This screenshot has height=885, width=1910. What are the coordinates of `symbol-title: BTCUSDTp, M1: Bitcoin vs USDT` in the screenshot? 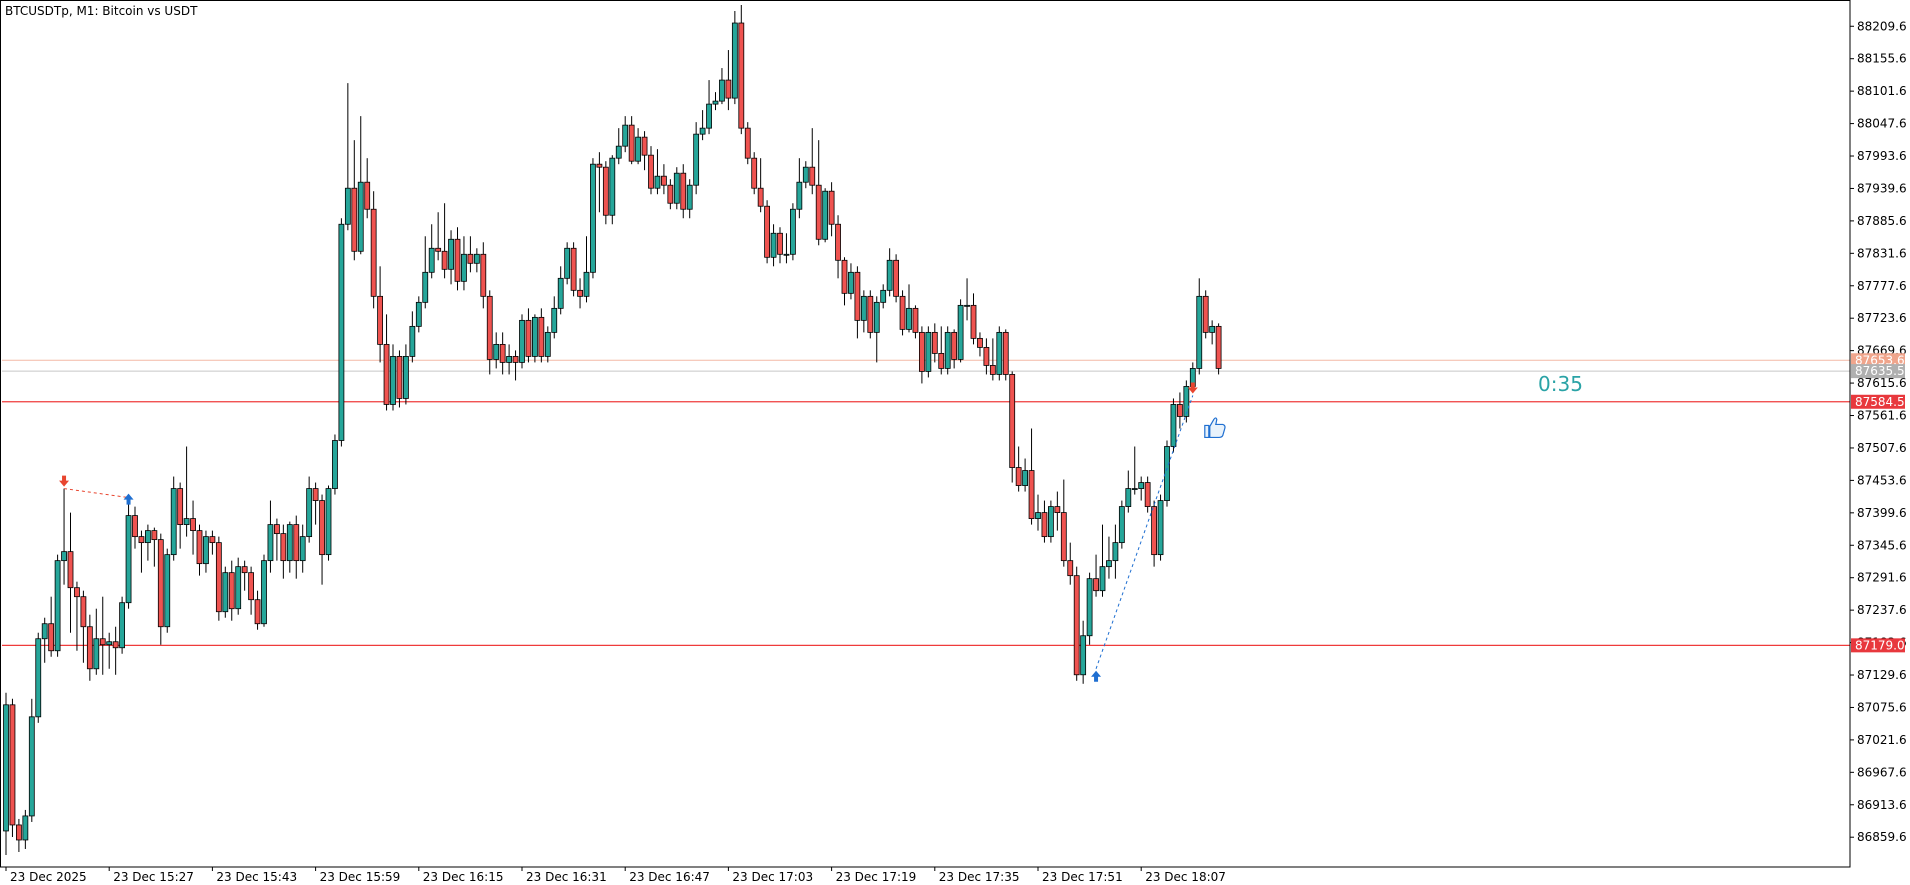 It's located at (101, 11).